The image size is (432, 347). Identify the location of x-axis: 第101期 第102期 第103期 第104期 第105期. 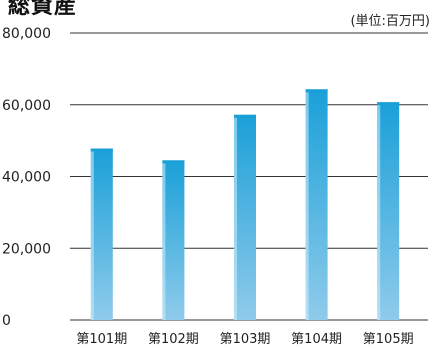
(244, 339).